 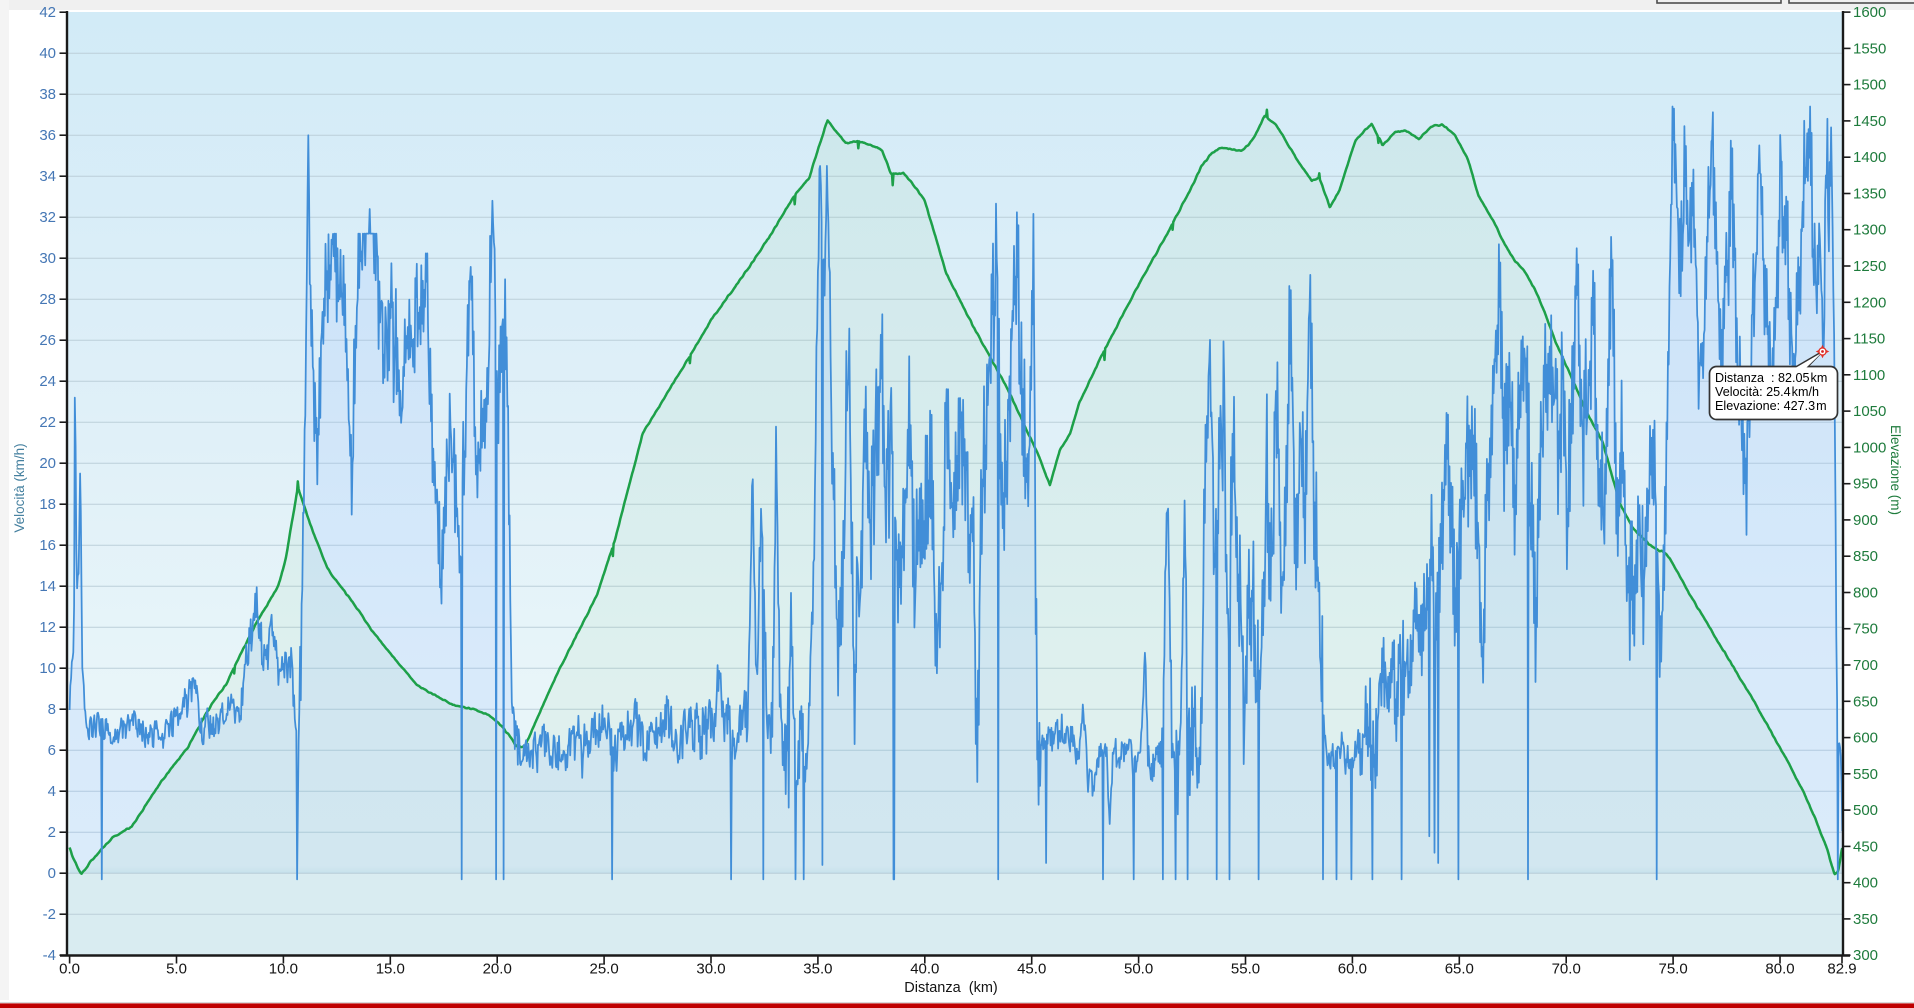 I want to click on svg-text: 25.0, so click(x=603, y=969).